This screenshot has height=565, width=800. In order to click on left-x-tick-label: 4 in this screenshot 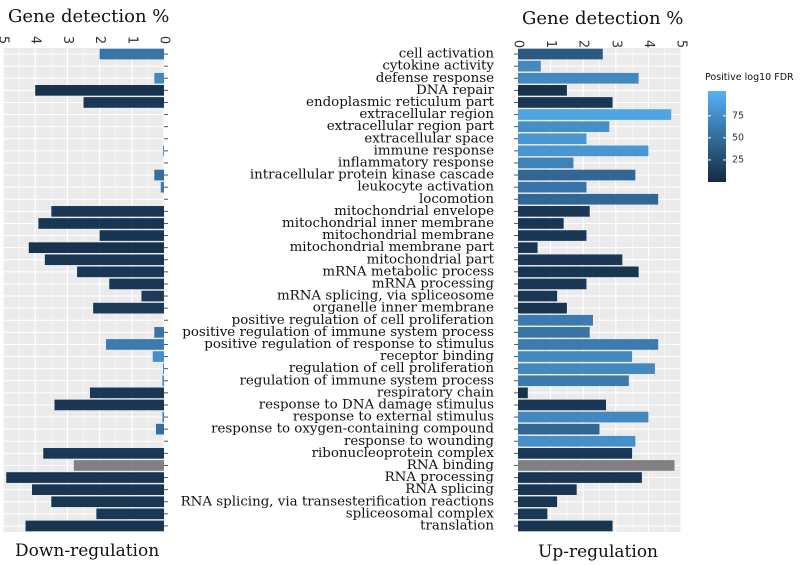, I will do `click(35, 40)`.